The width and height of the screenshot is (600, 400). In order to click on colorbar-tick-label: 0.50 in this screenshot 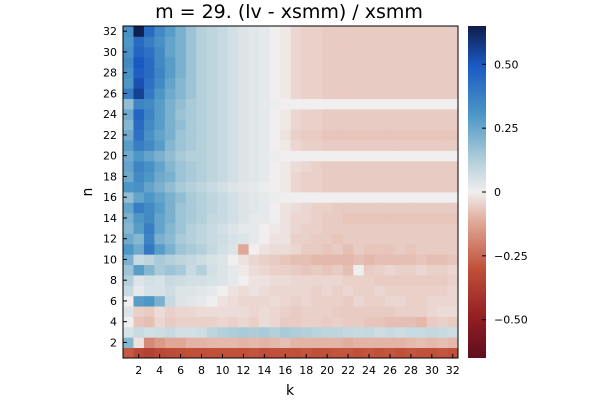, I will do `click(506, 64)`.